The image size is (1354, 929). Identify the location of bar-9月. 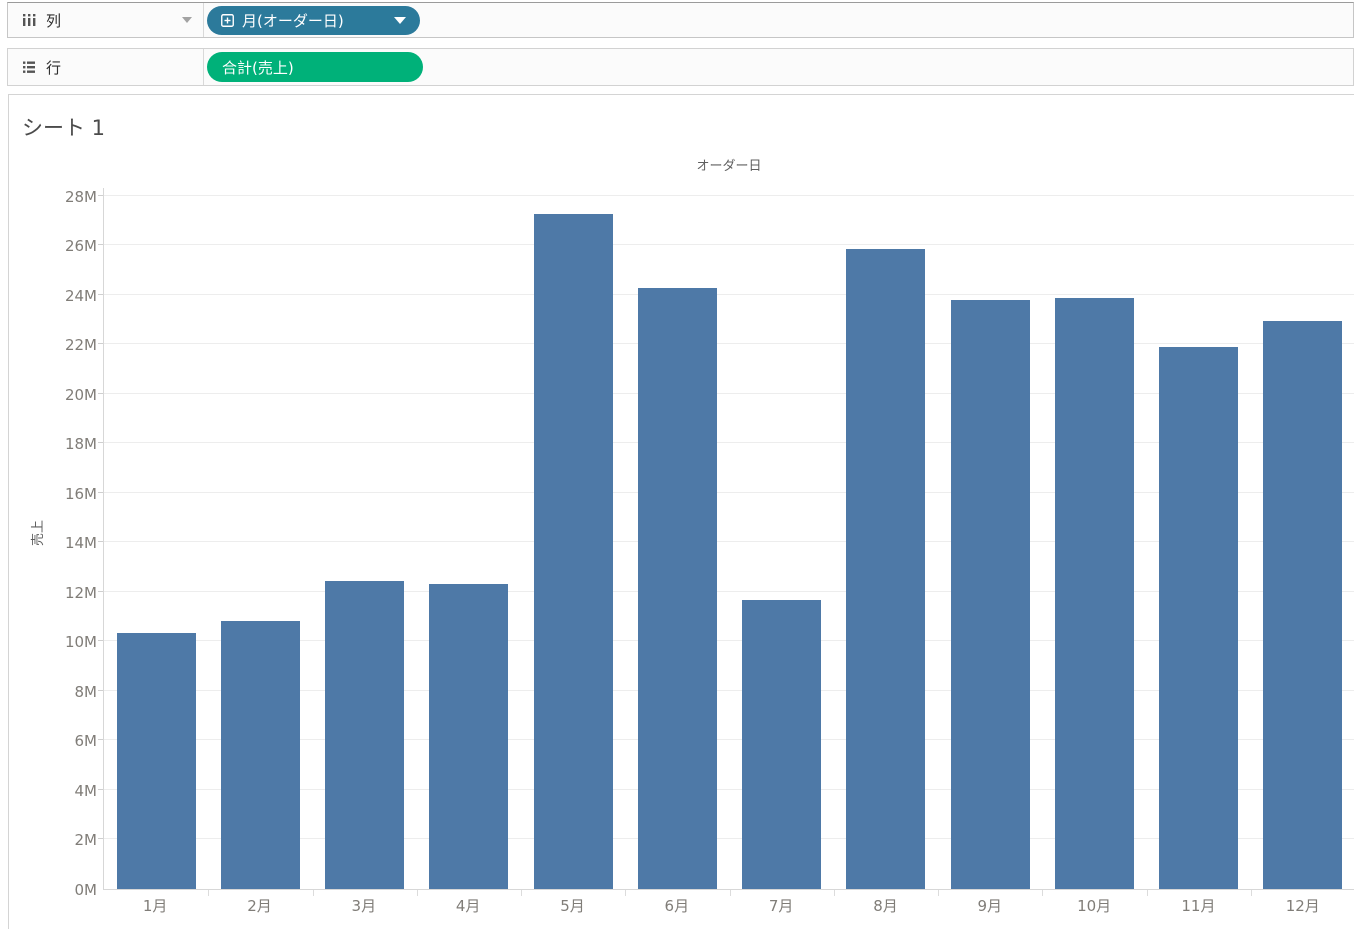
(990, 594).